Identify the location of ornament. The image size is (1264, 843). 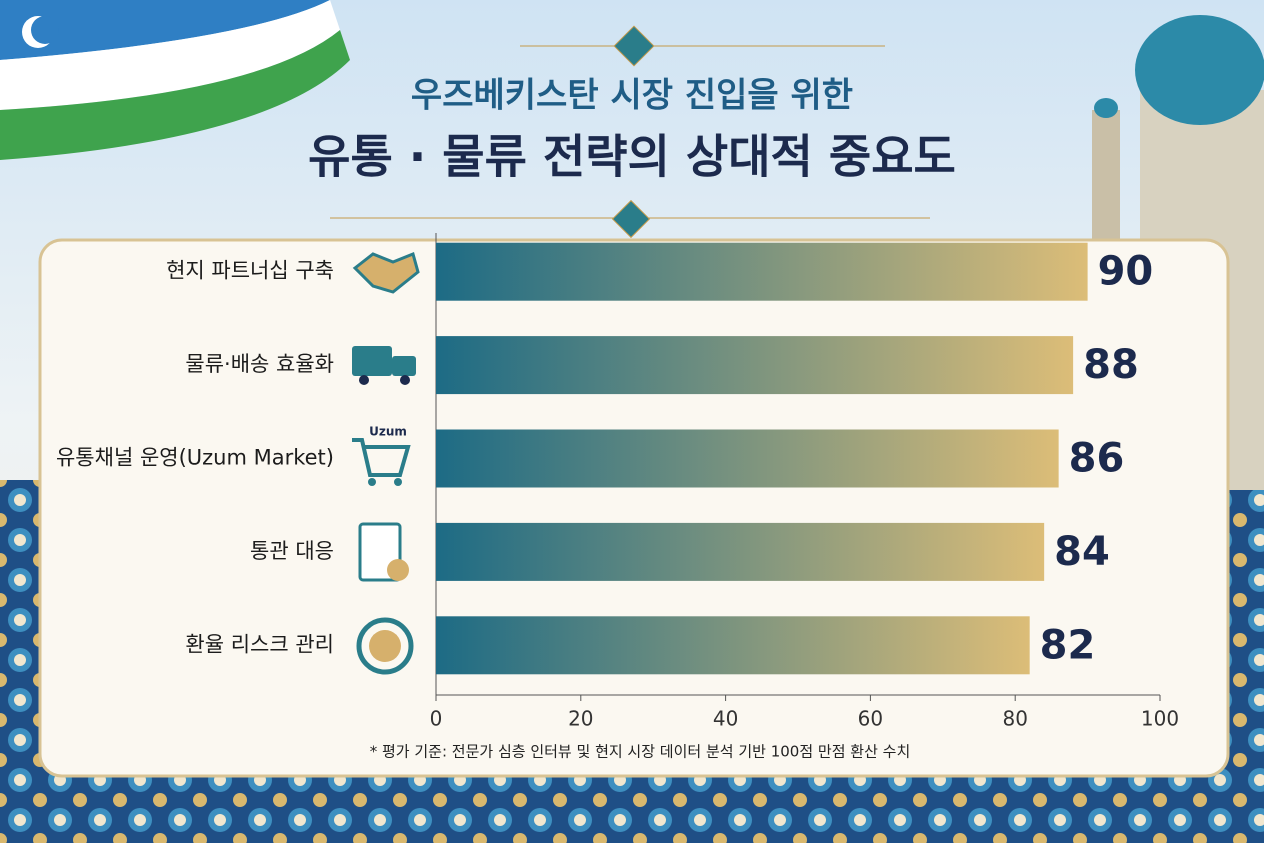
(630, 132).